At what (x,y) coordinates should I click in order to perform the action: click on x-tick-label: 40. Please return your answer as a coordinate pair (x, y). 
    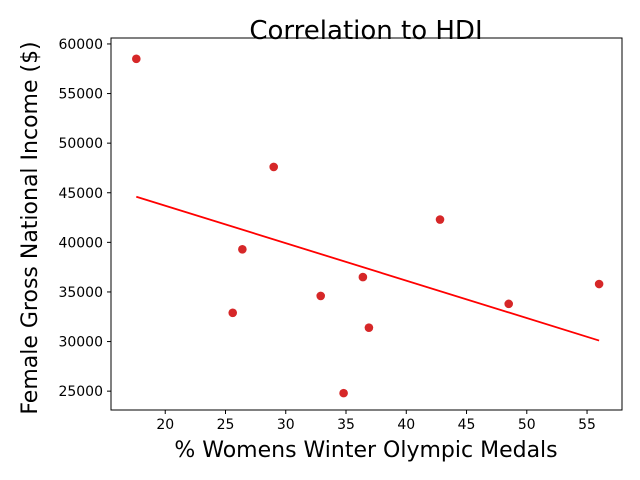
    Looking at the image, I should click on (406, 425).